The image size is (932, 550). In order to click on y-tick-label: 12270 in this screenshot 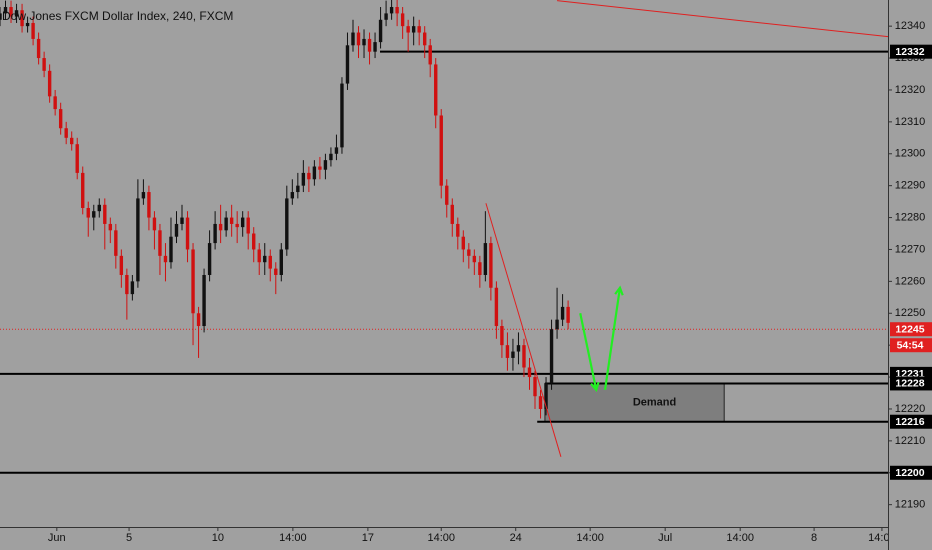, I will do `click(910, 249)`.